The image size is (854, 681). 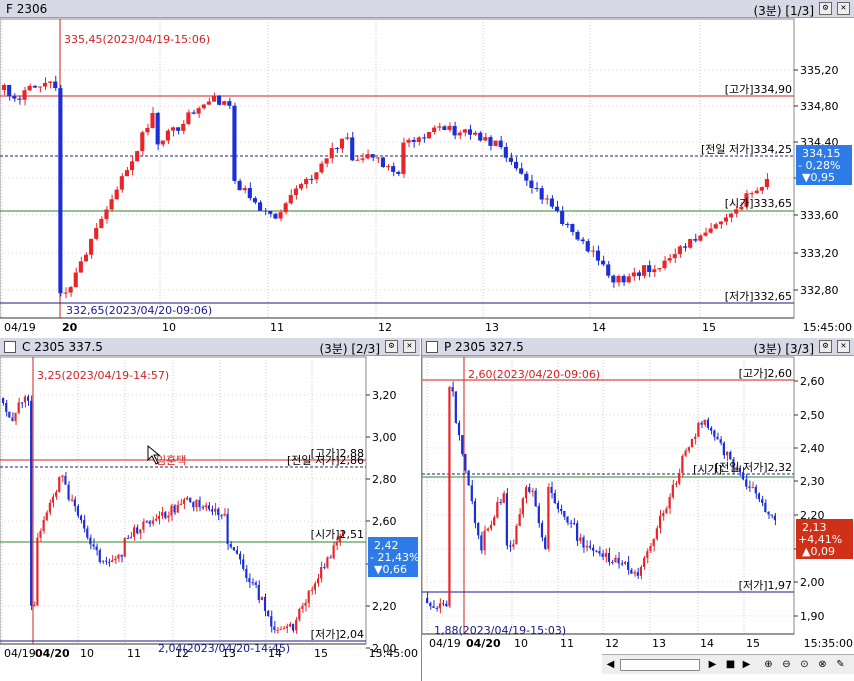 I want to click on play-icon: ▶, so click(x=746, y=664).